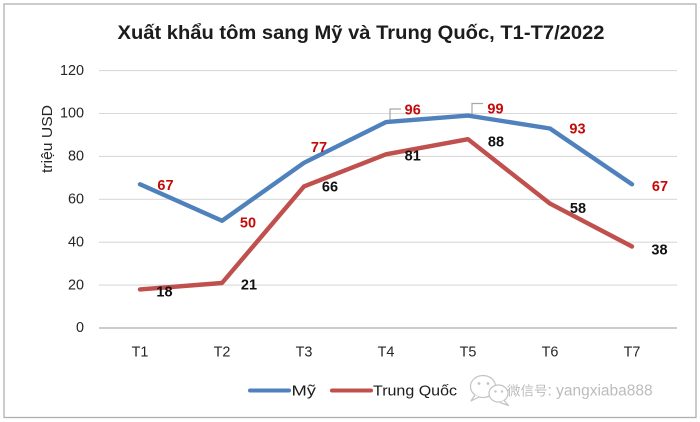 Image resolution: width=700 pixels, height=422 pixels. What do you see at coordinates (248, 224) in the screenshot?
I see `svg-text: 50` at bounding box center [248, 224].